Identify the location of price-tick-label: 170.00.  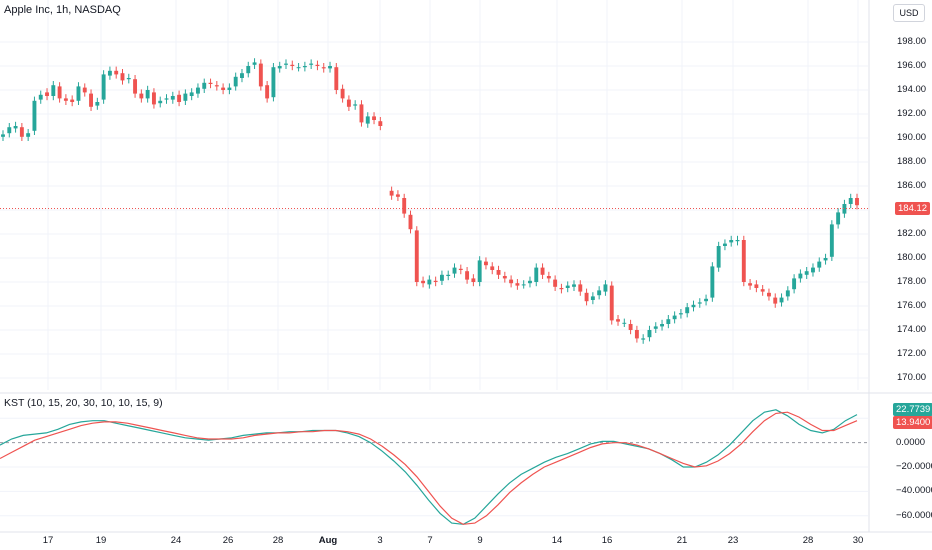
(912, 377).